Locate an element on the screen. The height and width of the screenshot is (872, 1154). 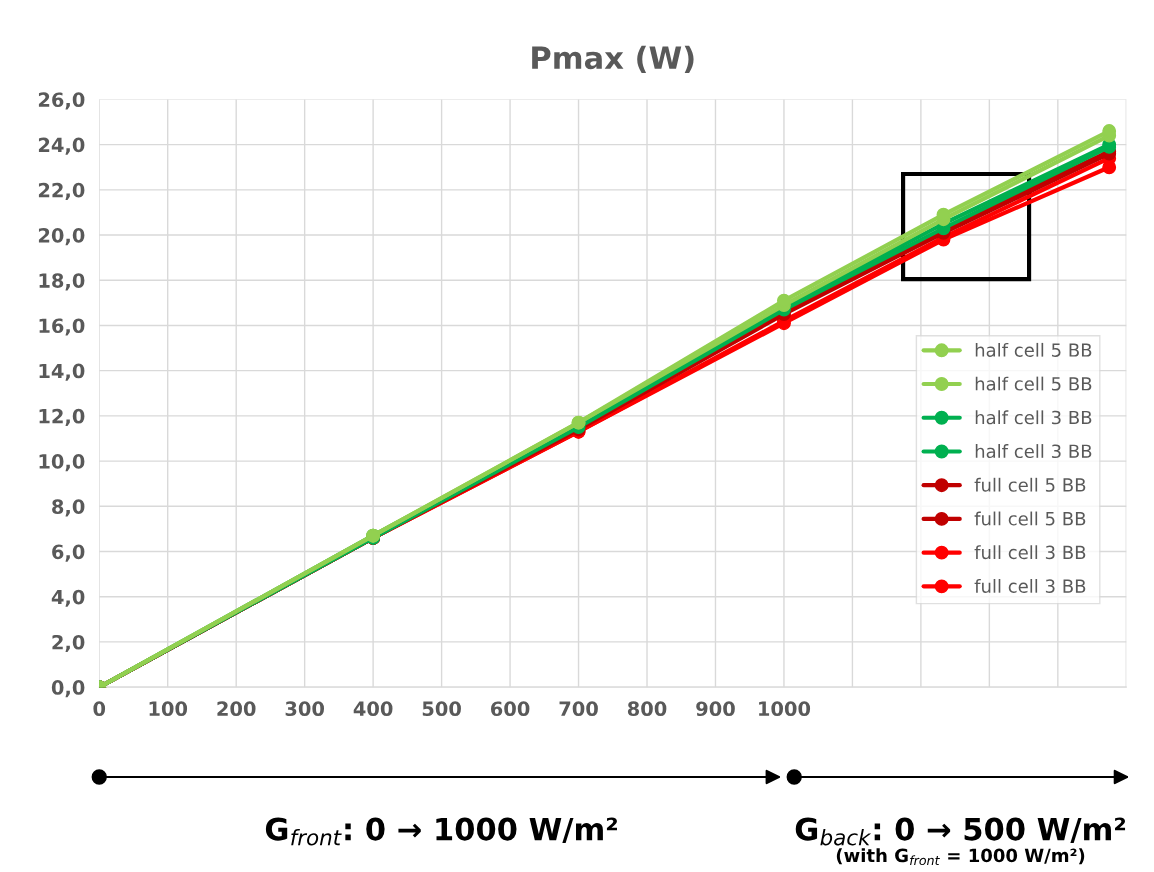
text: G$_{back}$: 0 → 500 W/m² is located at coordinates (960, 831).